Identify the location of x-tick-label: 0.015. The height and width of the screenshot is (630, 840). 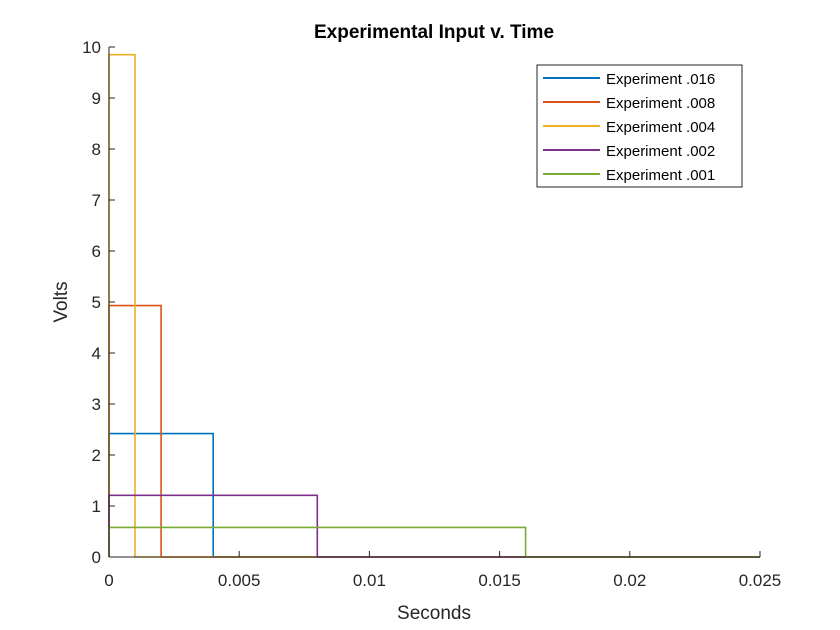
(499, 580).